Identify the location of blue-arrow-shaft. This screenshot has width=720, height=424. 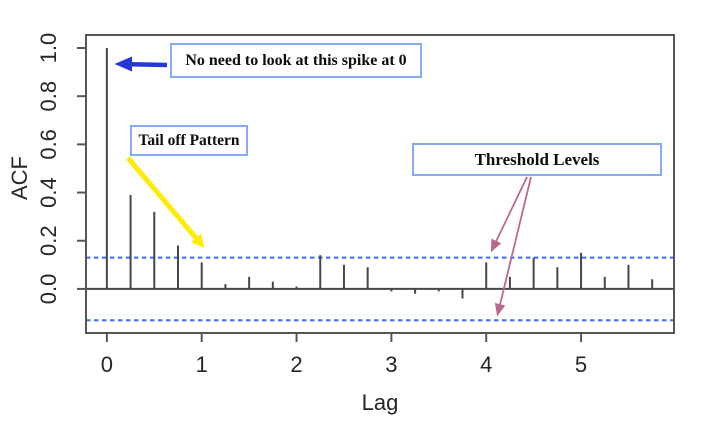
(149, 65).